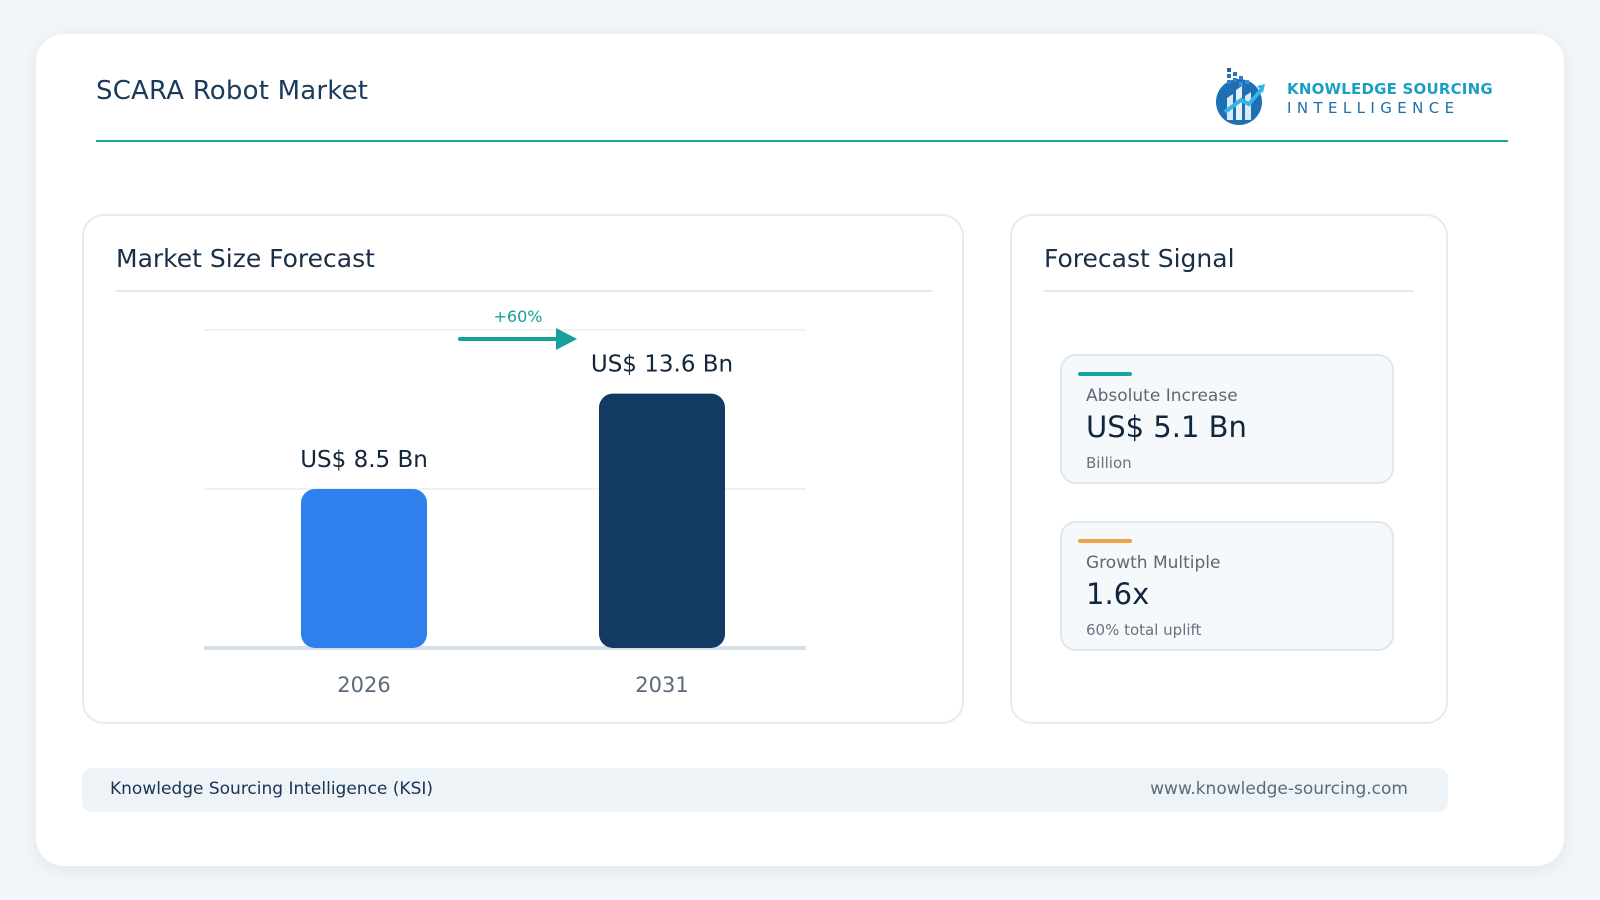  I want to click on market-size-divider, so click(524, 291).